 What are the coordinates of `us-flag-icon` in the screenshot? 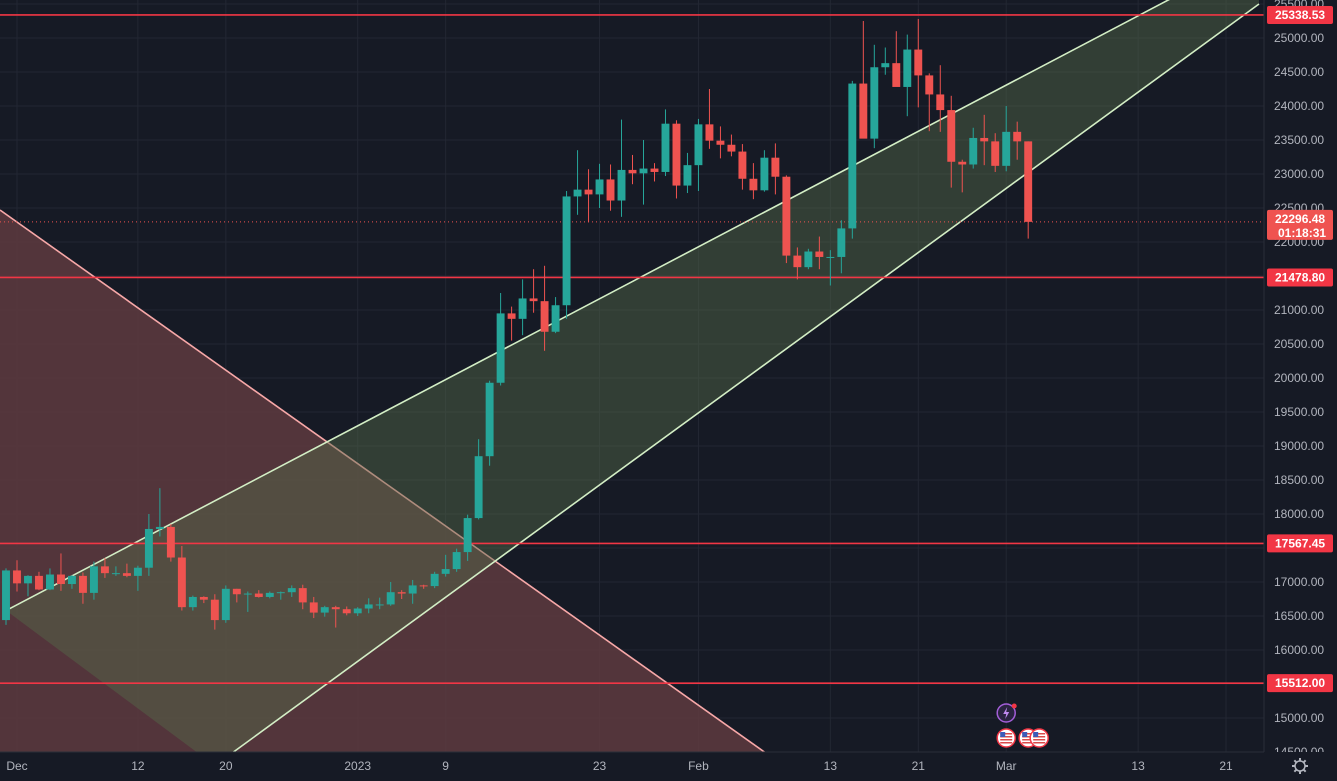 It's located at (1006, 738).